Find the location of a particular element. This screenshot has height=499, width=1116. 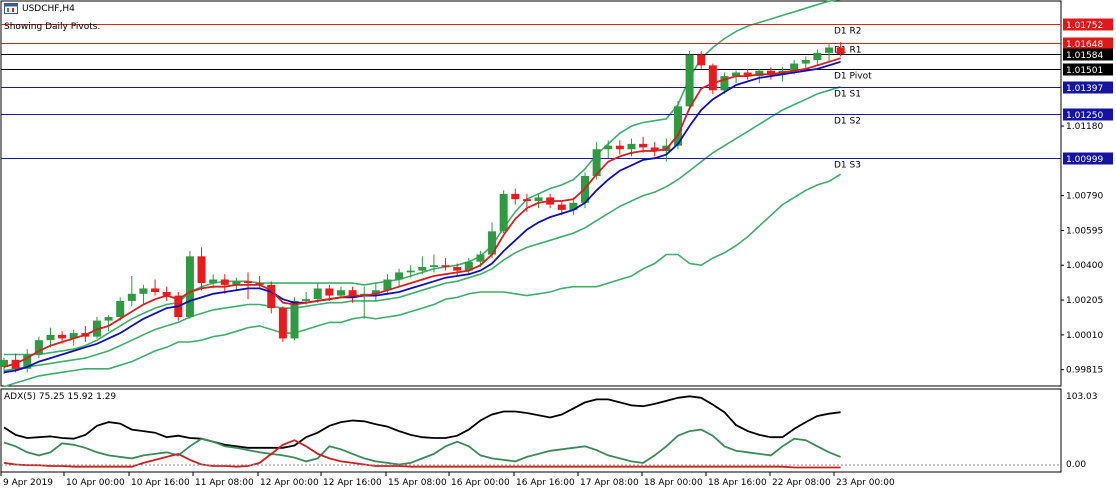

pivot-label: D1 S2 is located at coordinates (847, 122).